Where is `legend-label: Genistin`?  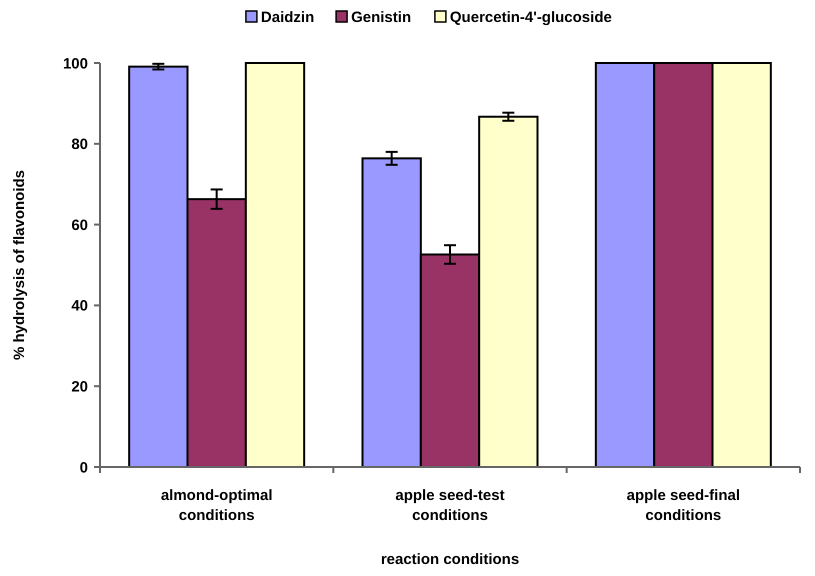 legend-label: Genistin is located at coordinates (381, 17).